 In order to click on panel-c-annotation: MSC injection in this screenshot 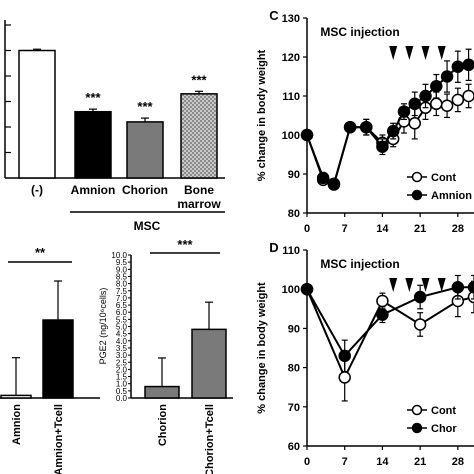, I will do `click(359, 32)`.